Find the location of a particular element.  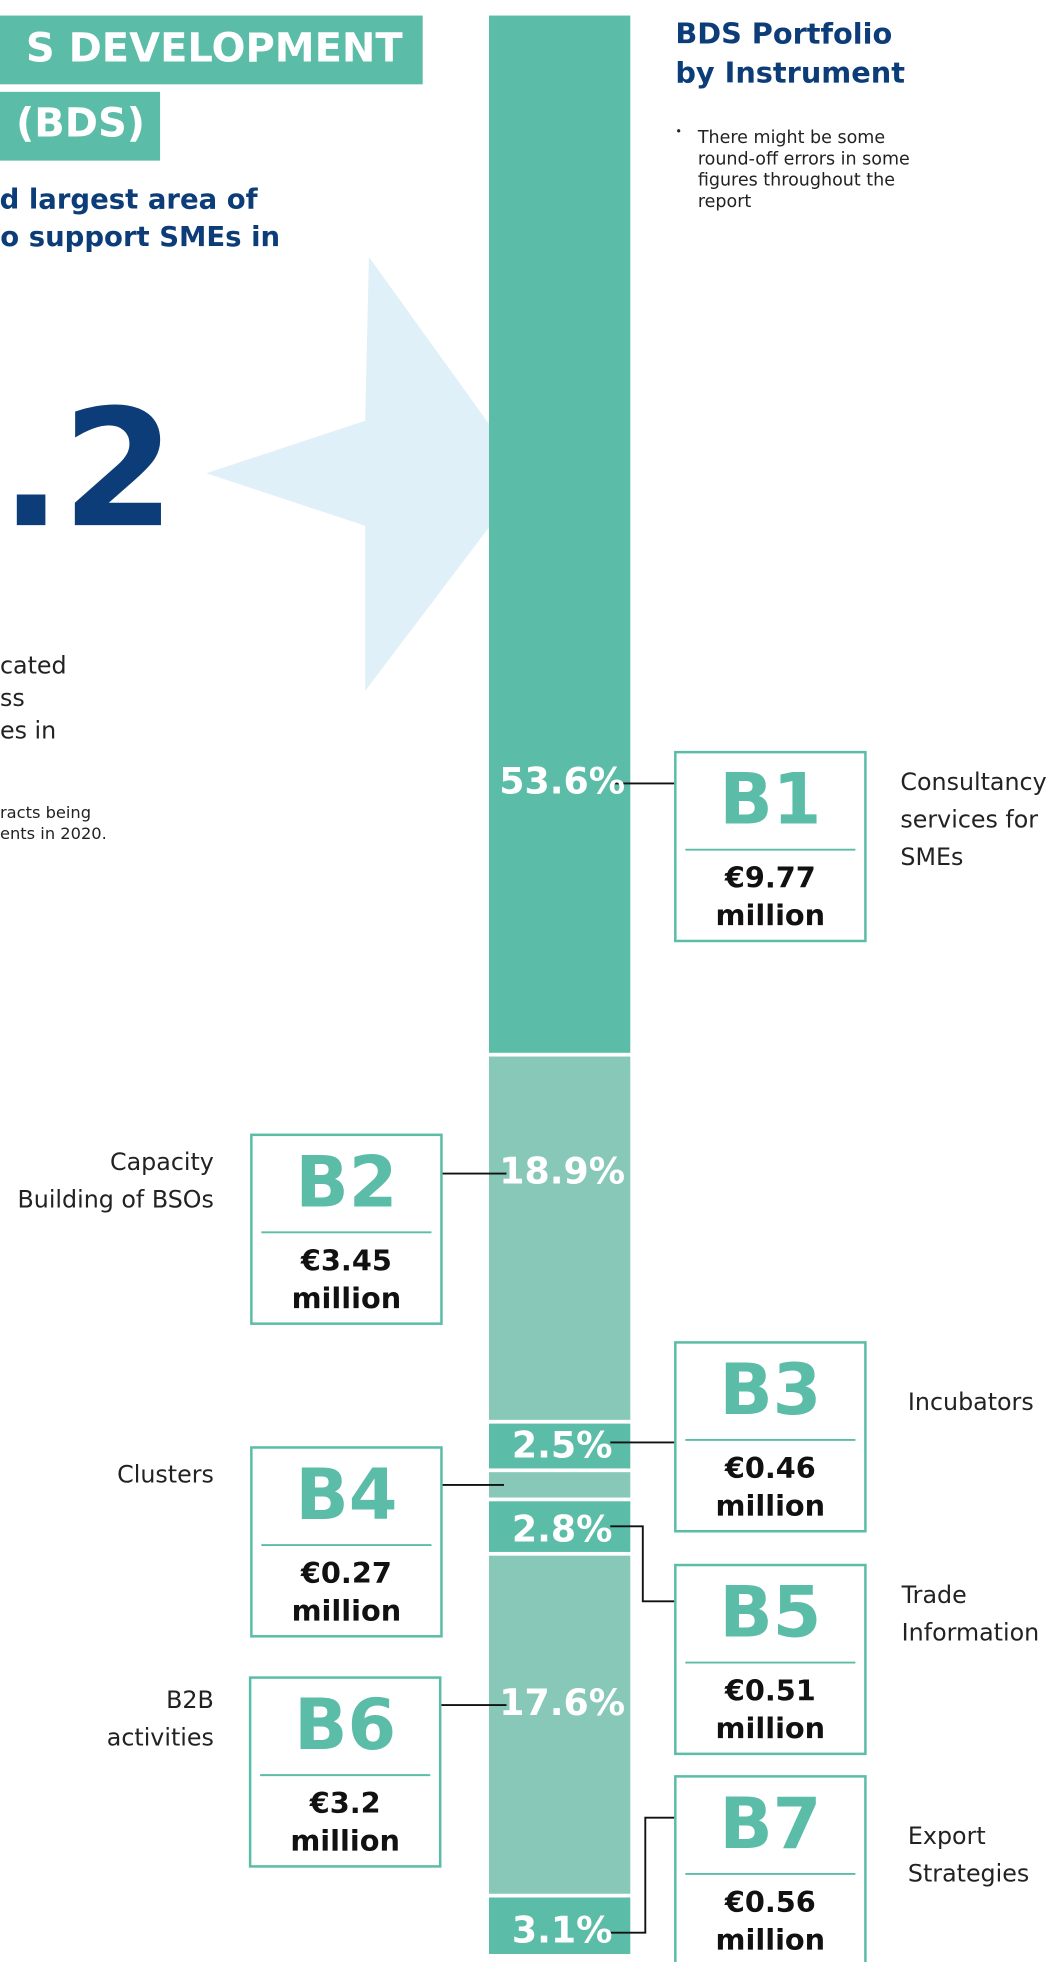

body-text: cated is located at coordinates (33, 666).